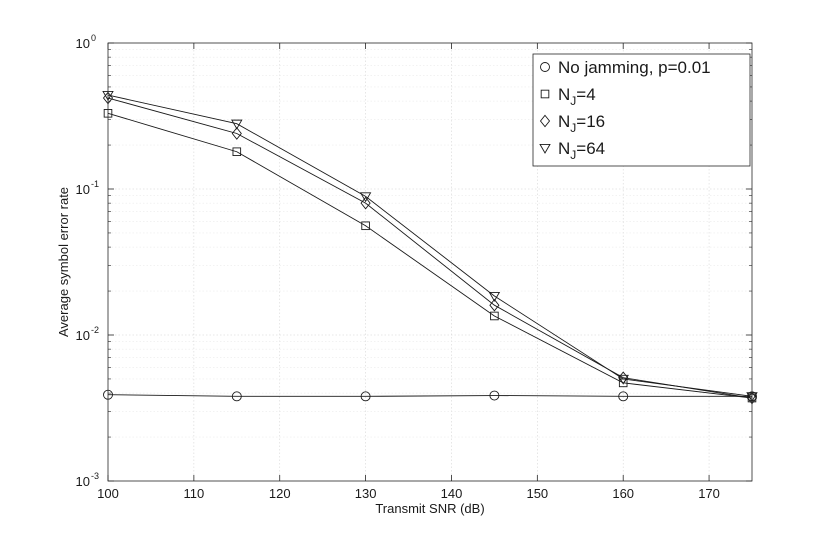  What do you see at coordinates (93, 38) in the screenshot?
I see `y-tick-label-exponent: 0` at bounding box center [93, 38].